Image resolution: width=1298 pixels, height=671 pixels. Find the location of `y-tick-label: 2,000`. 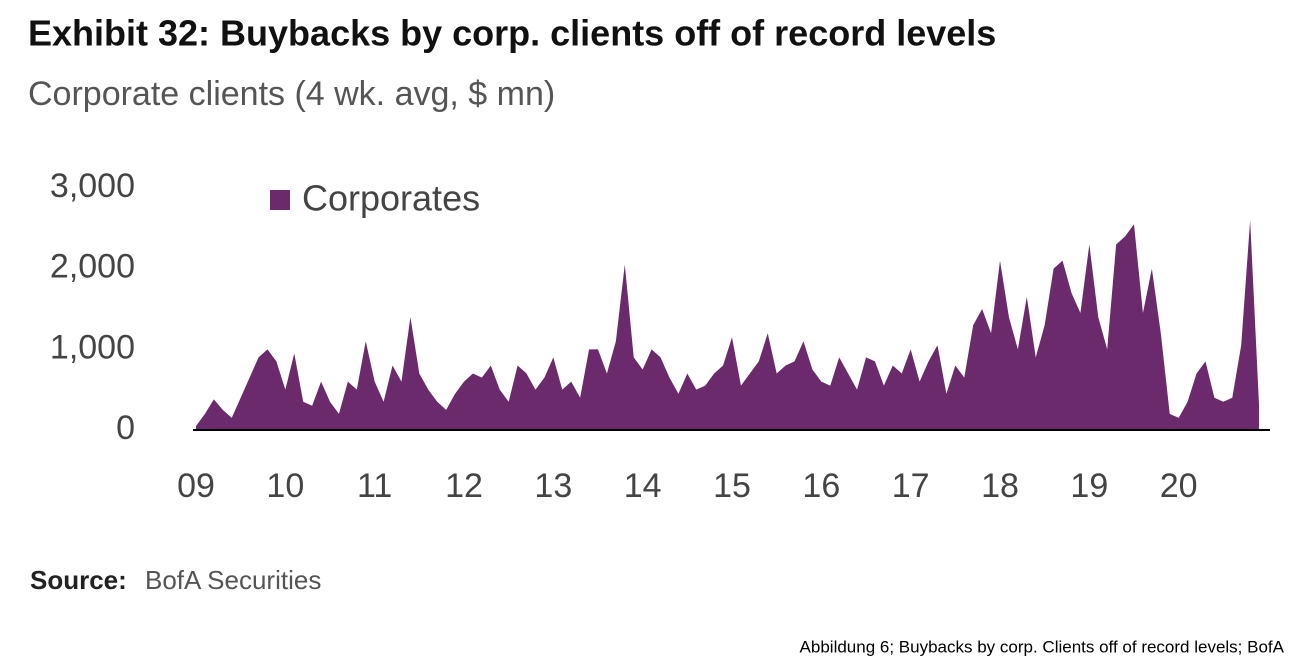

y-tick-label: 2,000 is located at coordinates (92, 267).